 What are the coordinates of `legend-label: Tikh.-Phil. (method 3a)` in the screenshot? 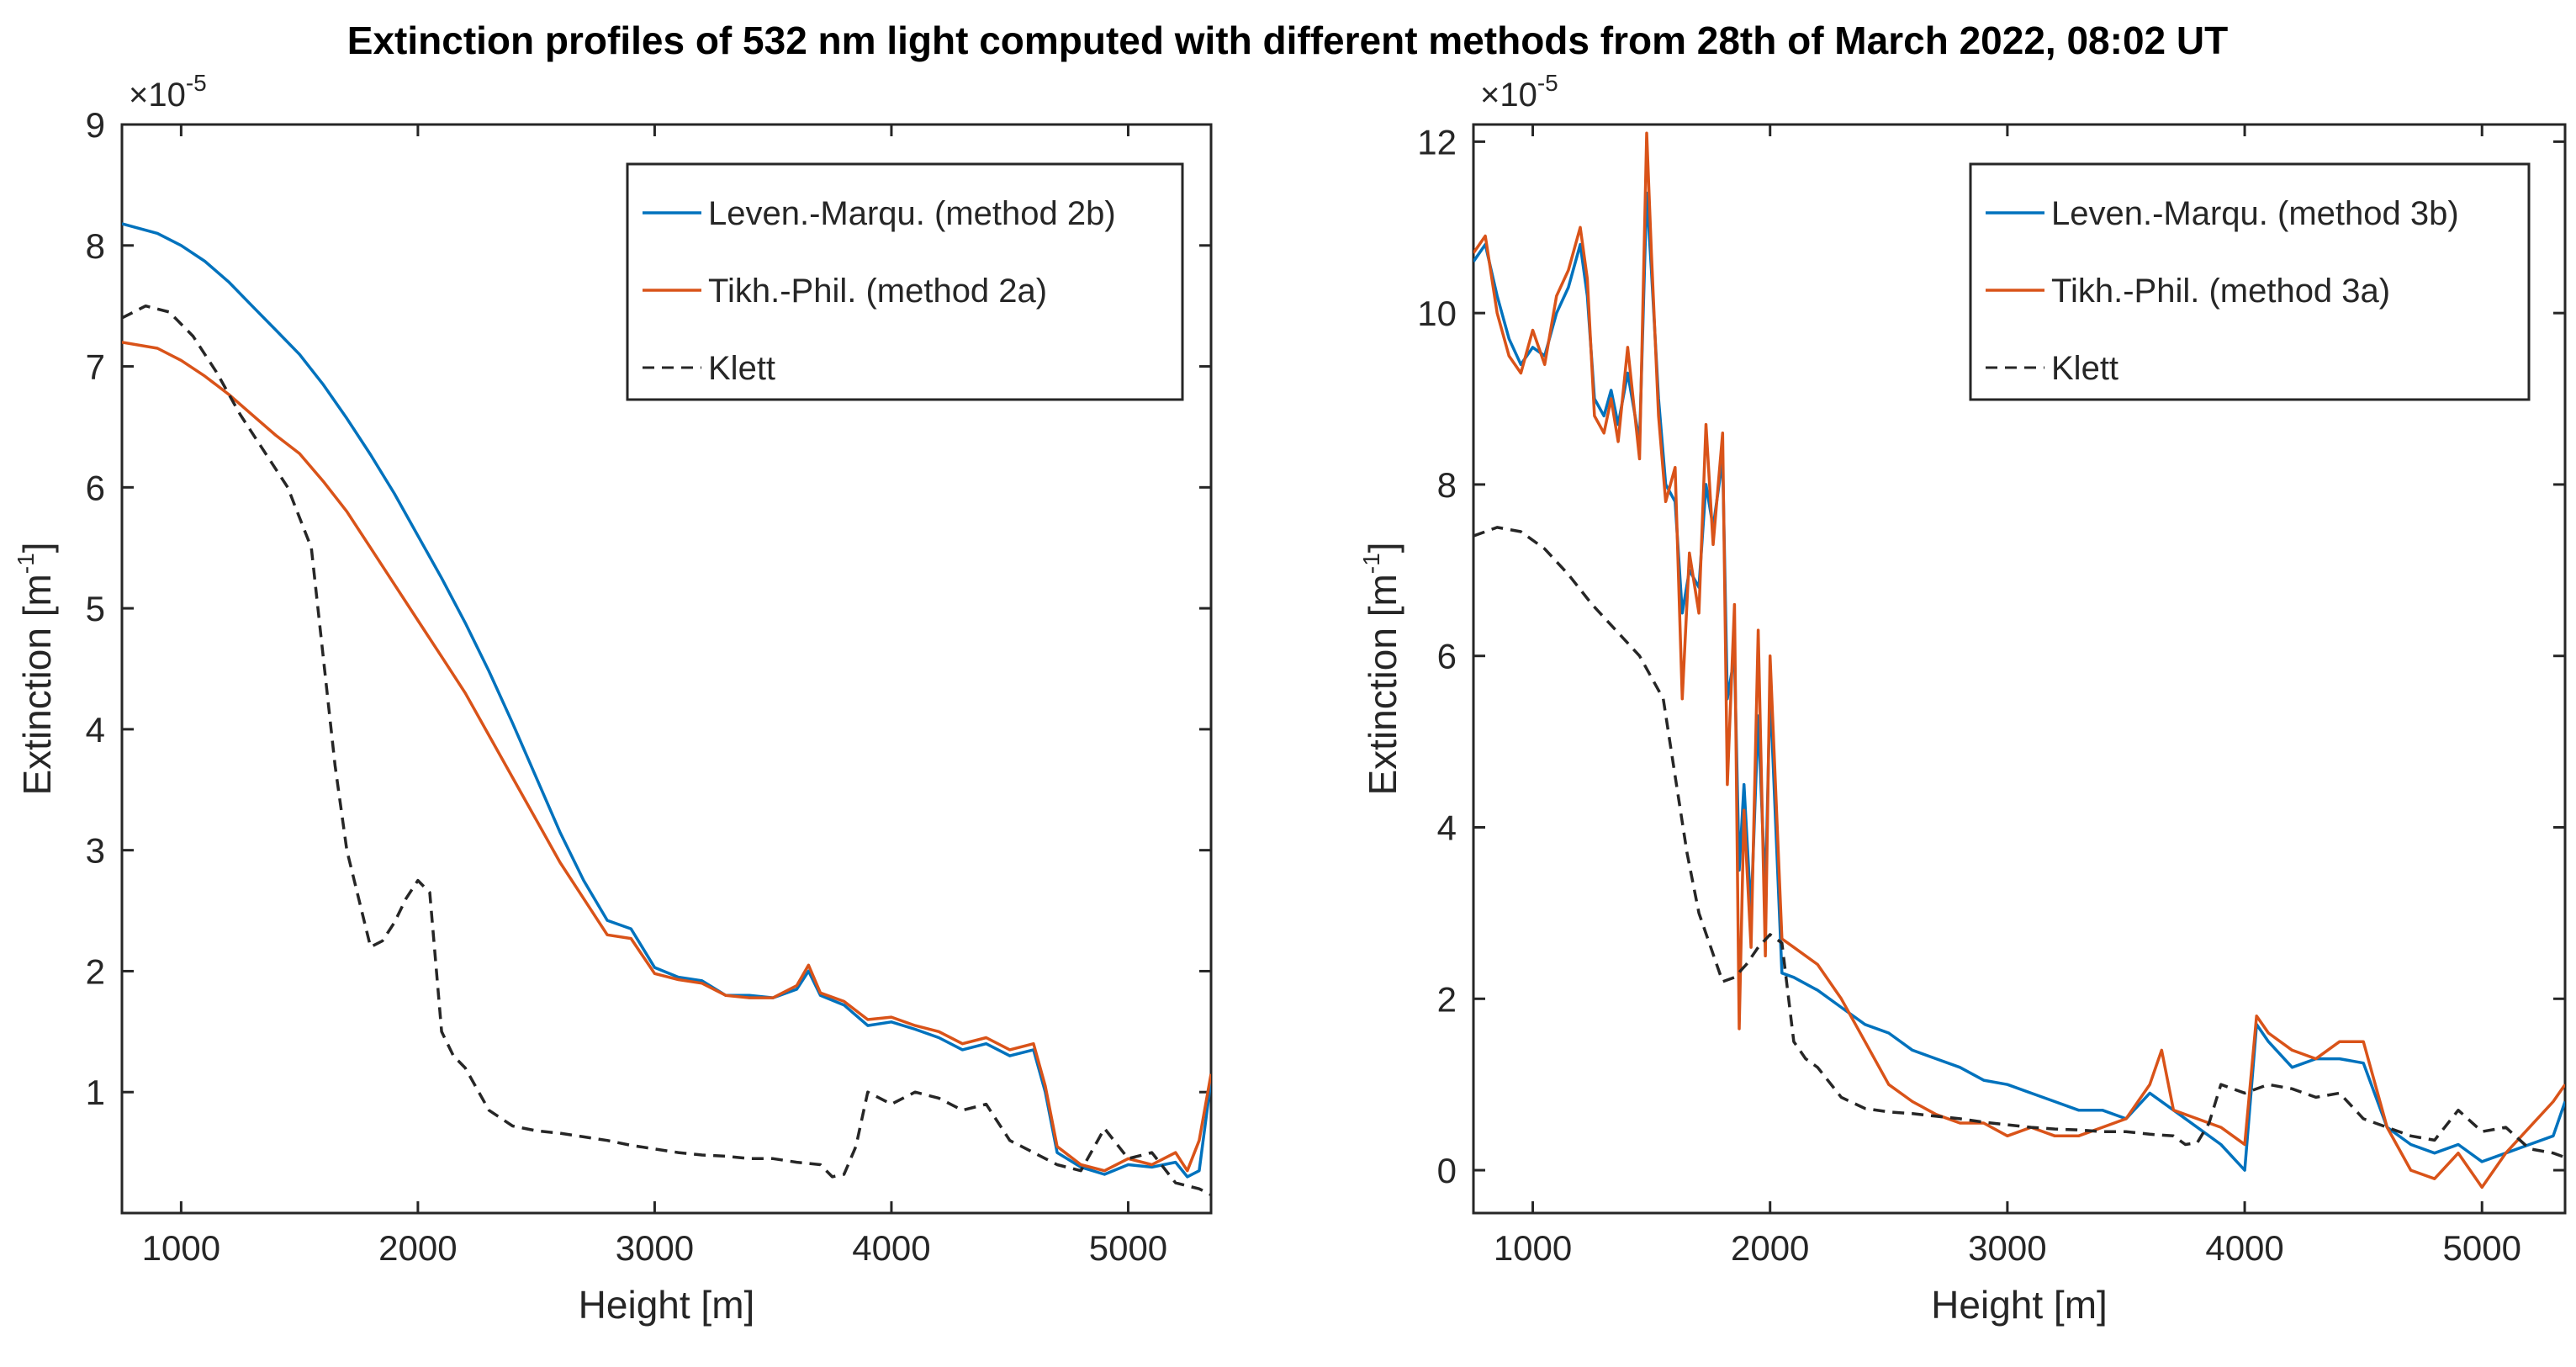 It's located at (2220, 291).